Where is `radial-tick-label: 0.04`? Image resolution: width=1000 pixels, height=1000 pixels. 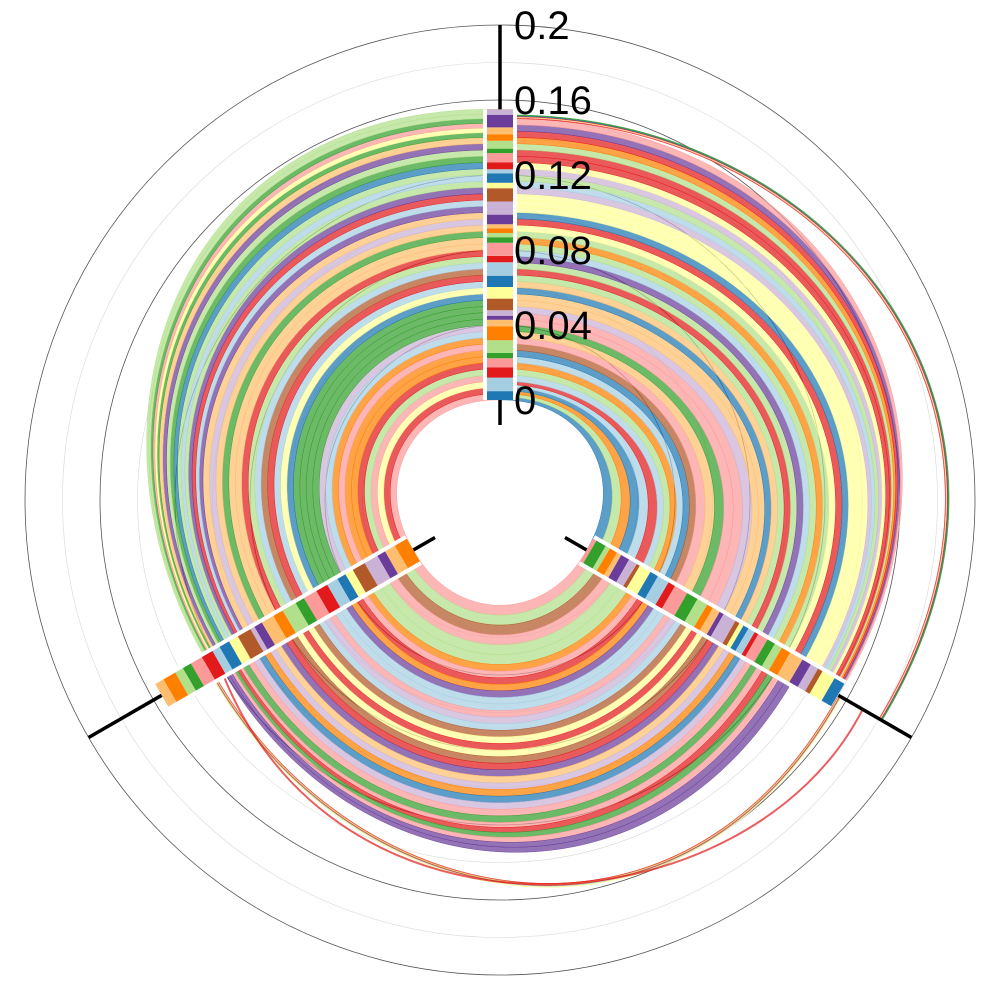 radial-tick-label: 0.04 is located at coordinates (553, 326).